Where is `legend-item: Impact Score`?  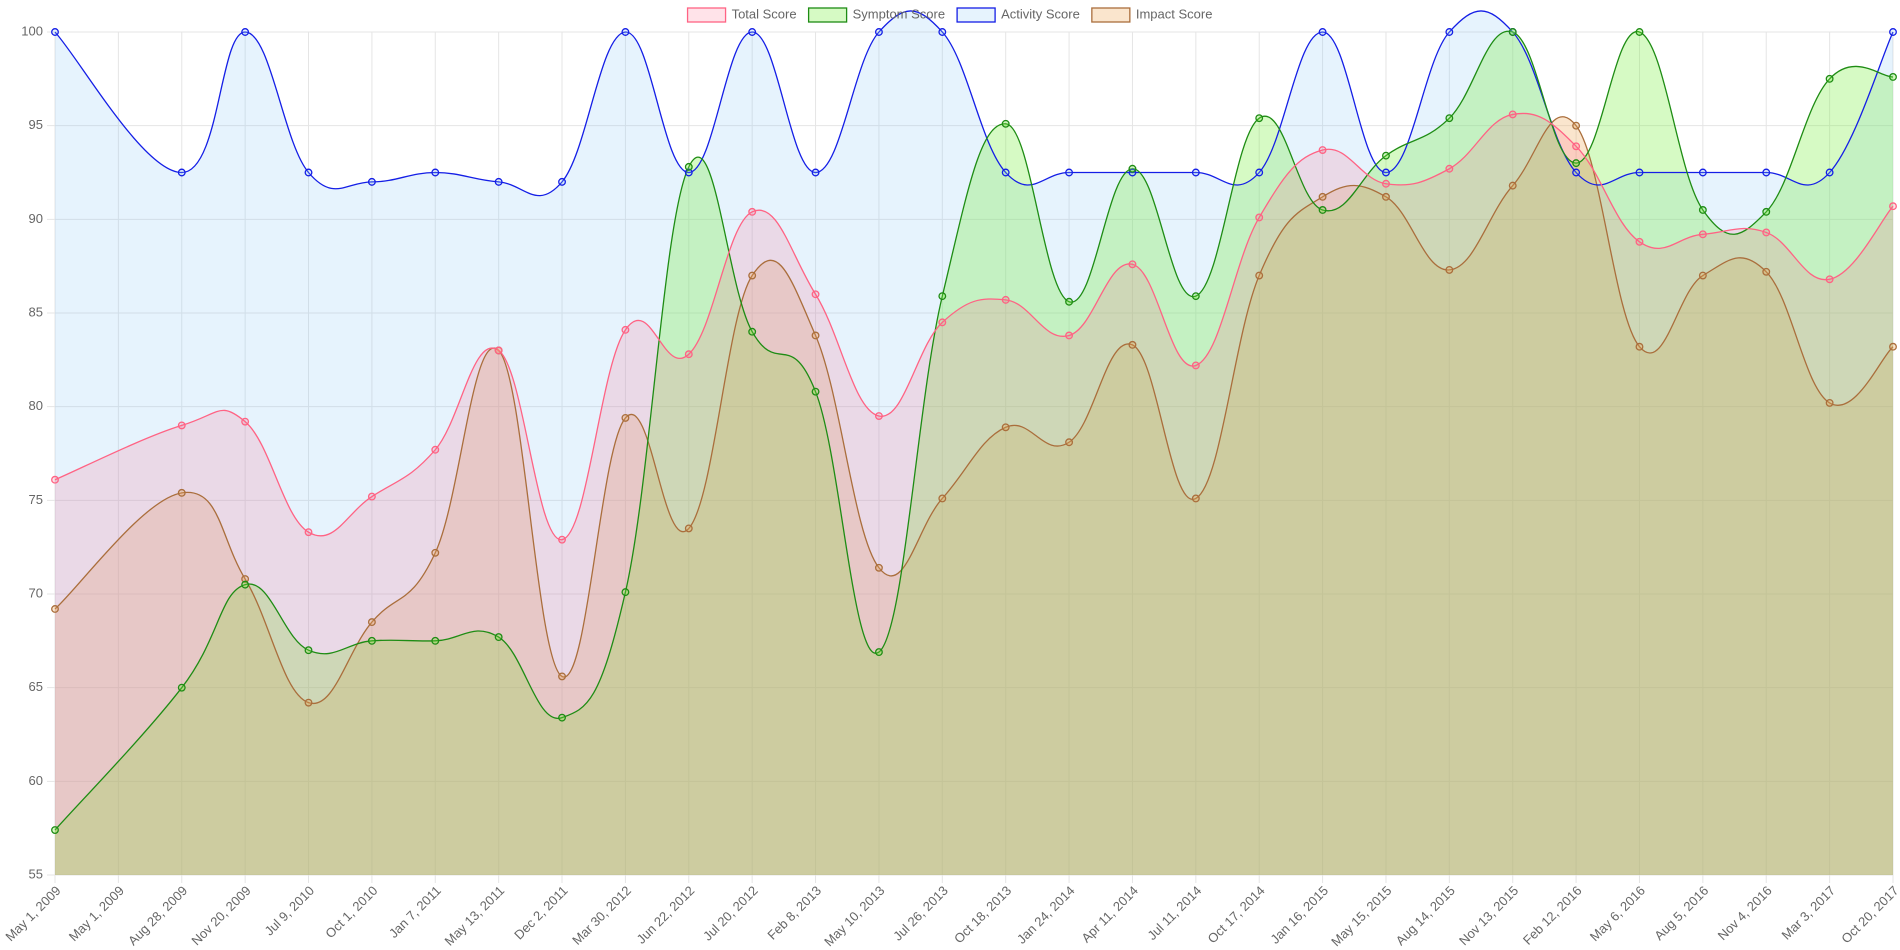
legend-item: Impact Score is located at coordinates (1151, 14).